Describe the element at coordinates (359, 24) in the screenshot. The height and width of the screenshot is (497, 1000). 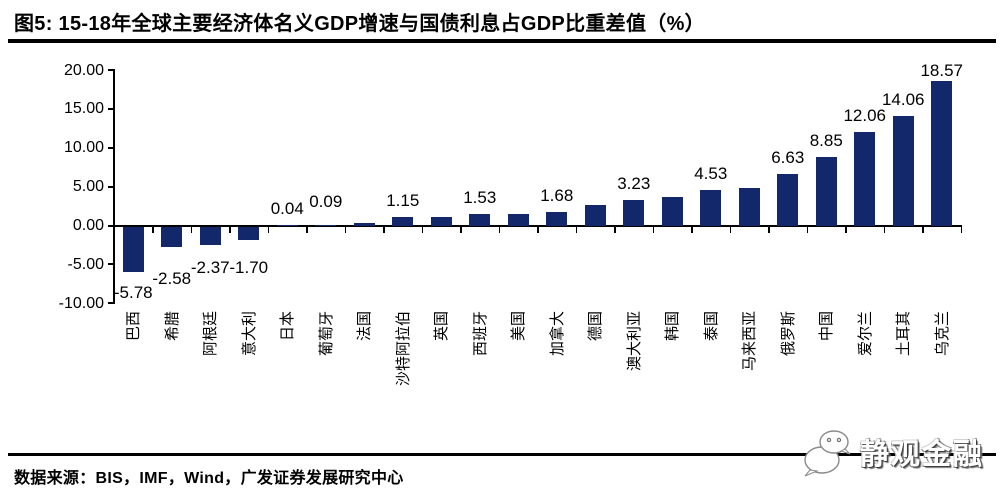
I see `figure-title: 图5: 15-18年全球主要经济体名义GDP增速与国债利息占GDP比重差值（%）` at that location.